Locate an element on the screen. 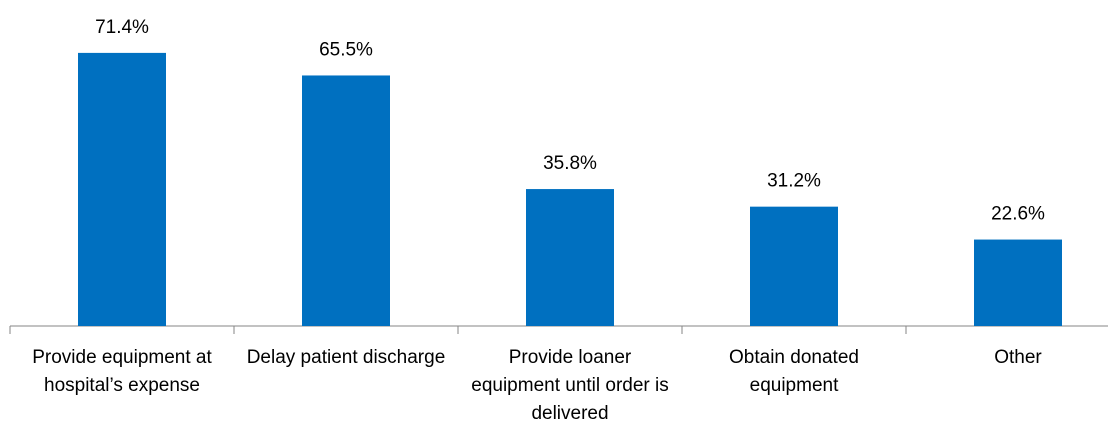 The height and width of the screenshot is (438, 1115). value-label: 31.2% is located at coordinates (794, 181).